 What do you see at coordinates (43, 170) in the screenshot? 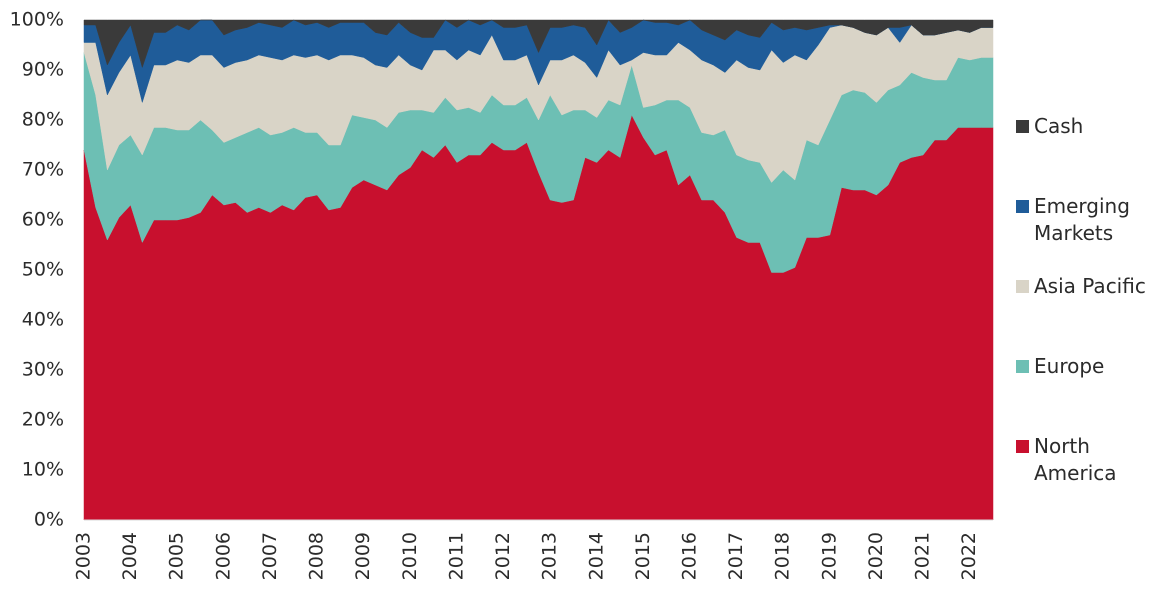
I see `y-tick-label: 70%` at bounding box center [43, 170].